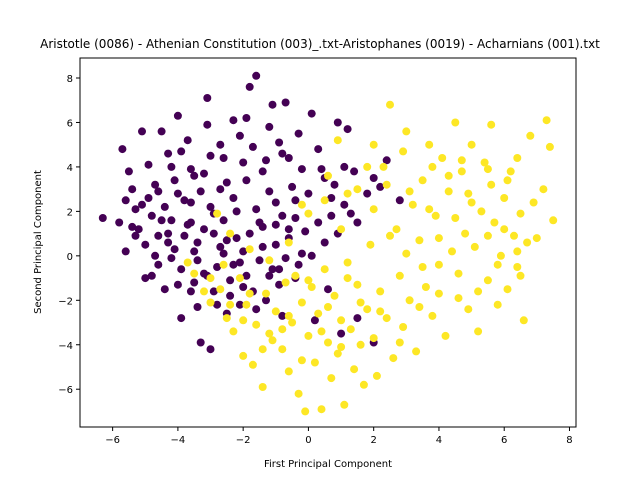 The height and width of the screenshot is (480, 640). What do you see at coordinates (339, 436) in the screenshot?
I see `x-axis: −6 −4 −2 0 2 4 6 8` at bounding box center [339, 436].